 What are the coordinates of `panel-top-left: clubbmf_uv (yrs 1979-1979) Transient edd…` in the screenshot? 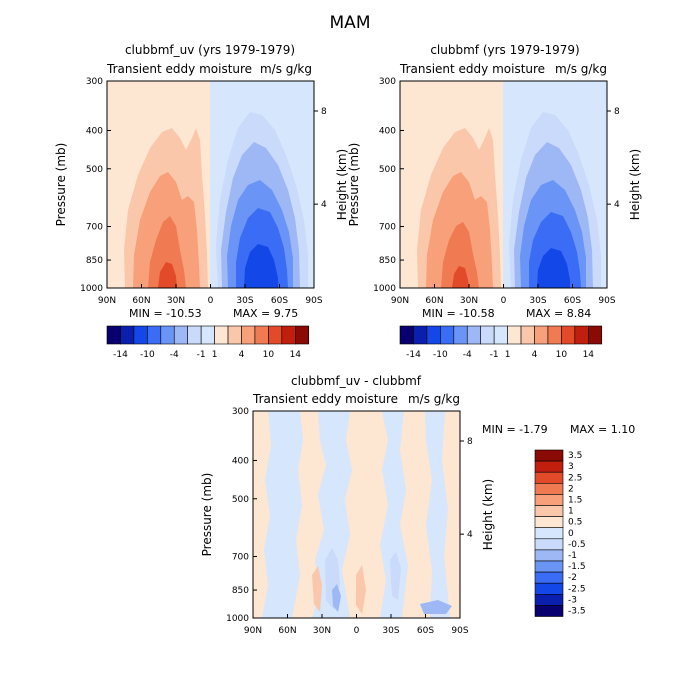 It's located at (210, 166).